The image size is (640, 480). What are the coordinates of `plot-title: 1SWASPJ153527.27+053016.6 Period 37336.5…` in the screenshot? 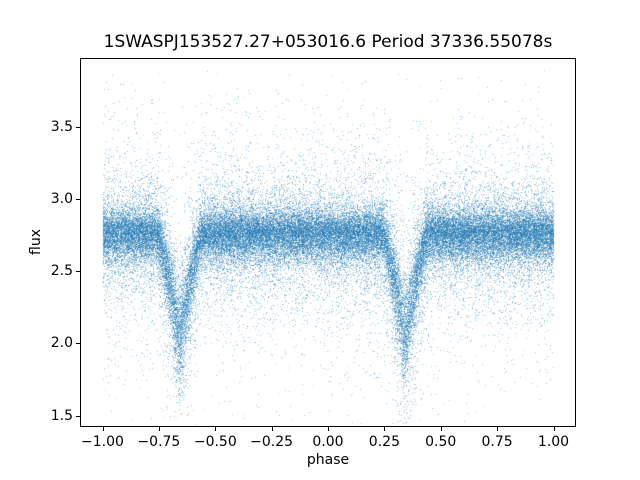 It's located at (328, 42).